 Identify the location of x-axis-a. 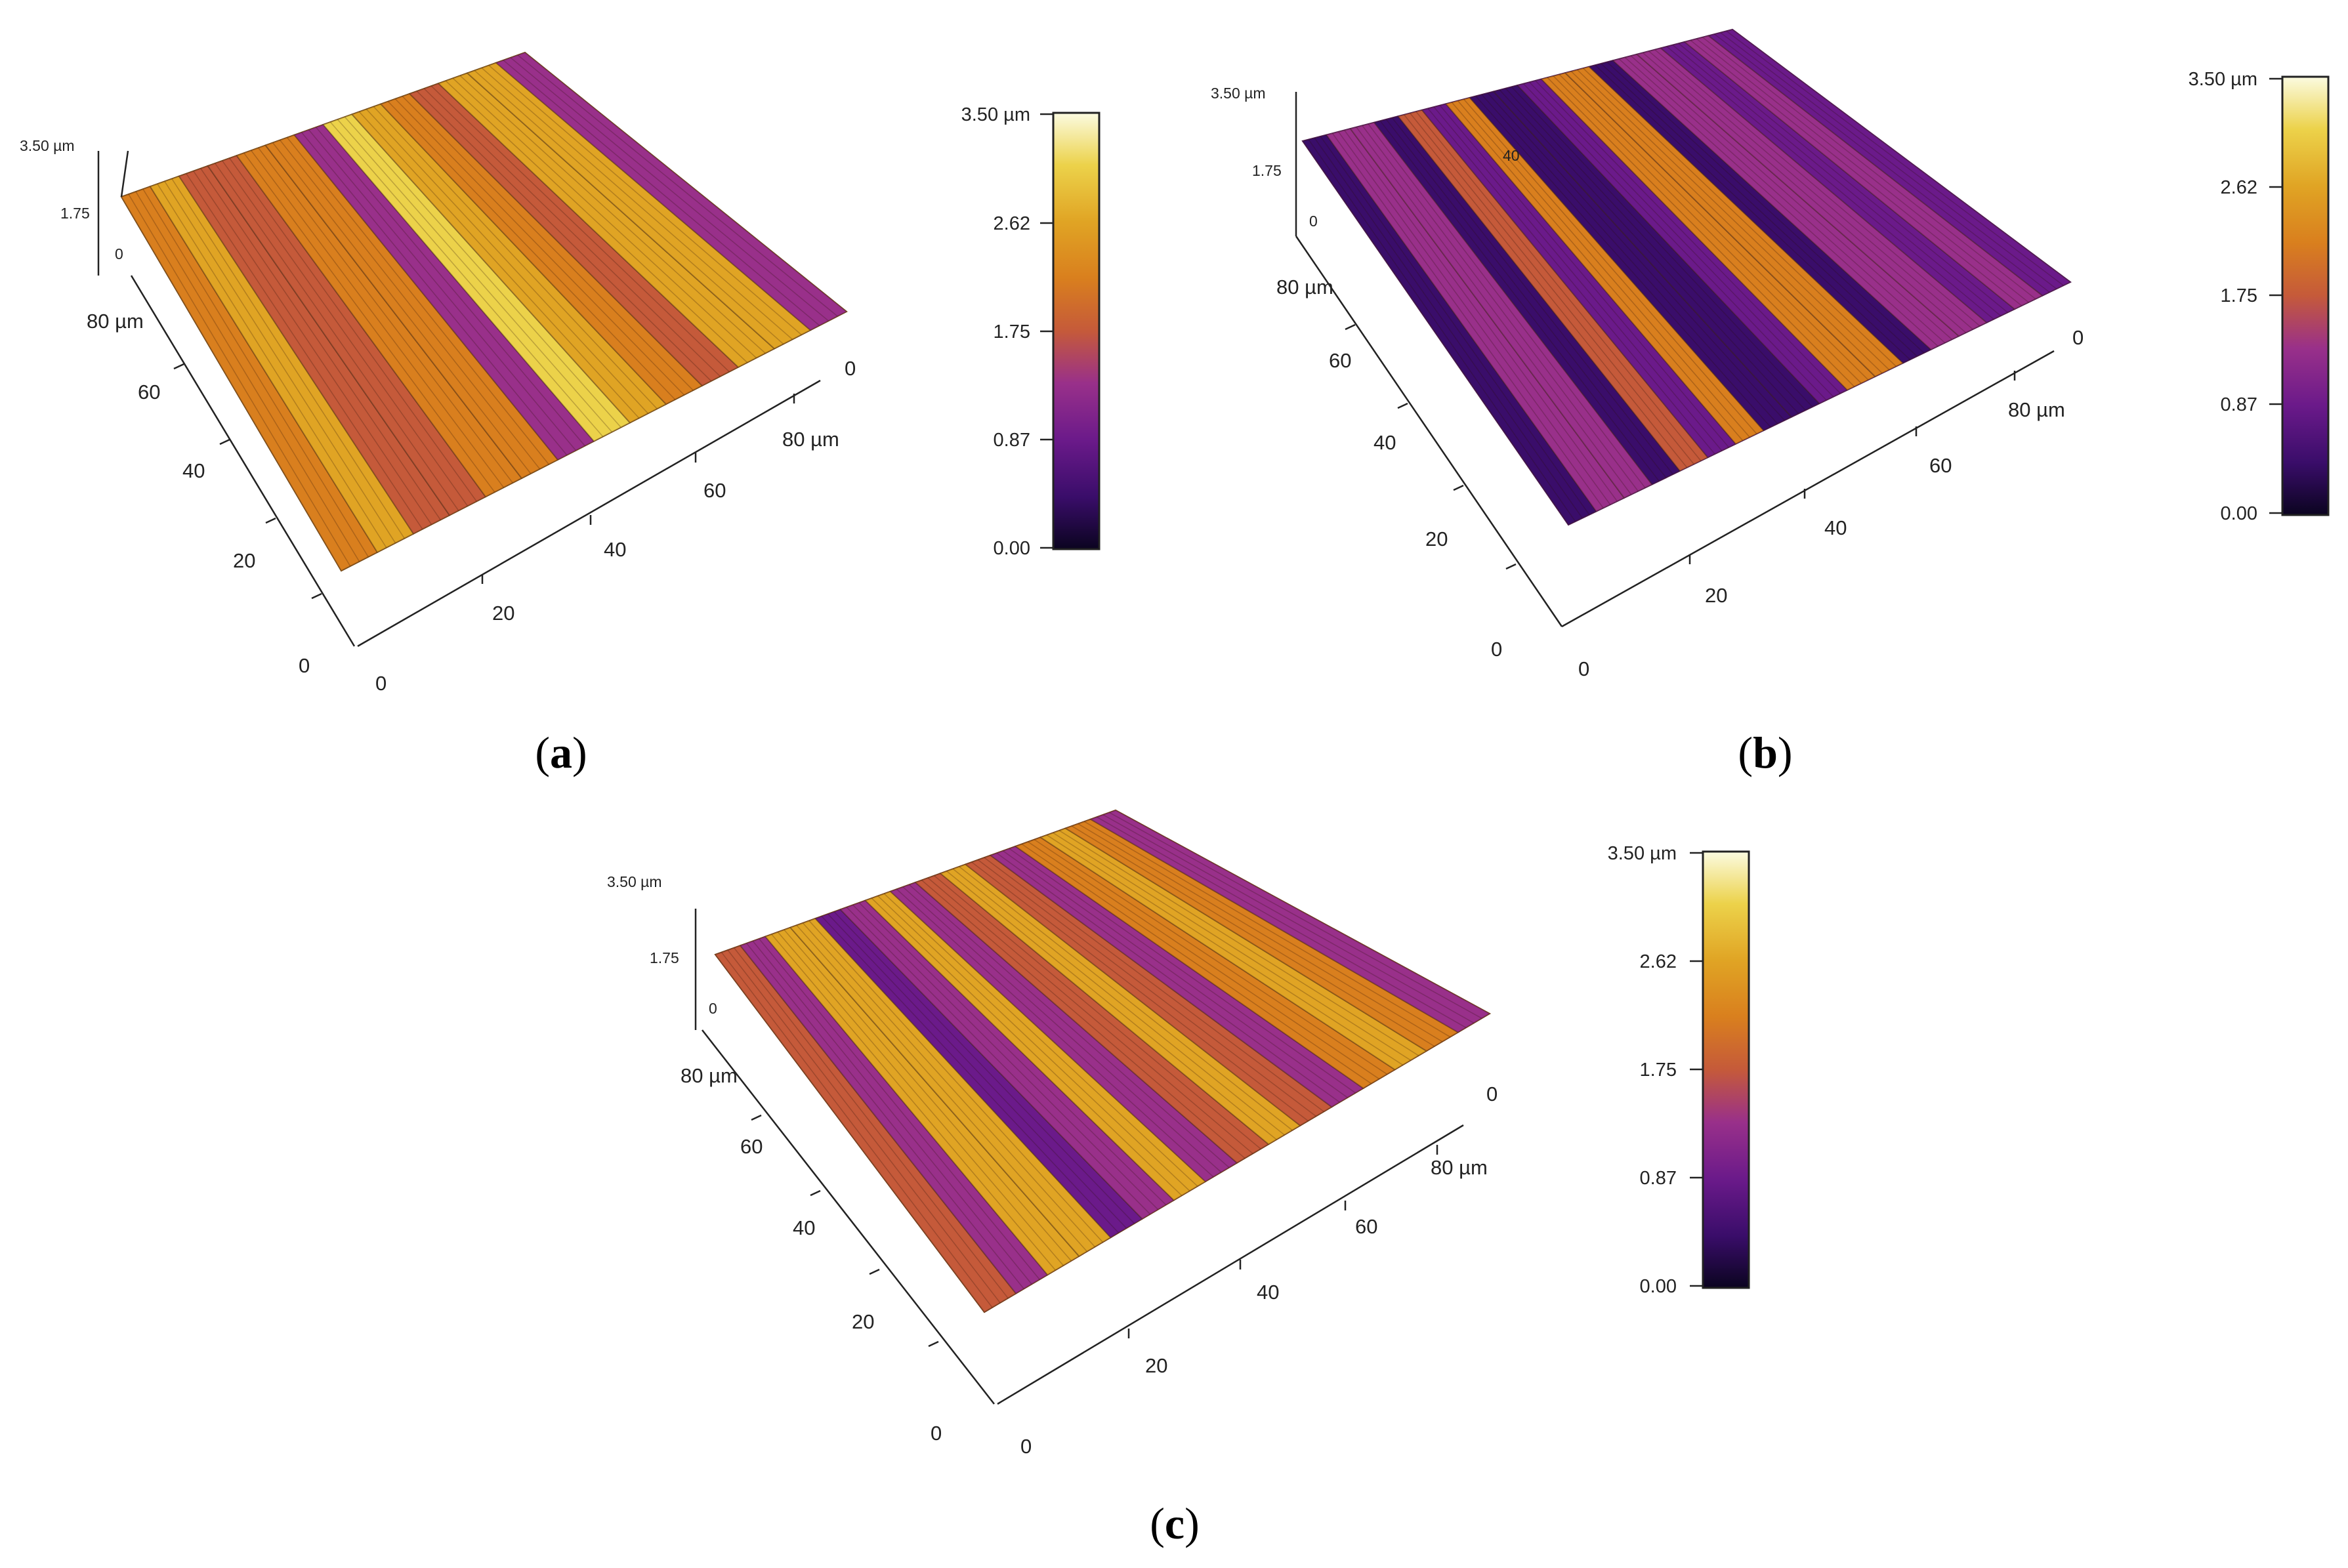
(589, 513).